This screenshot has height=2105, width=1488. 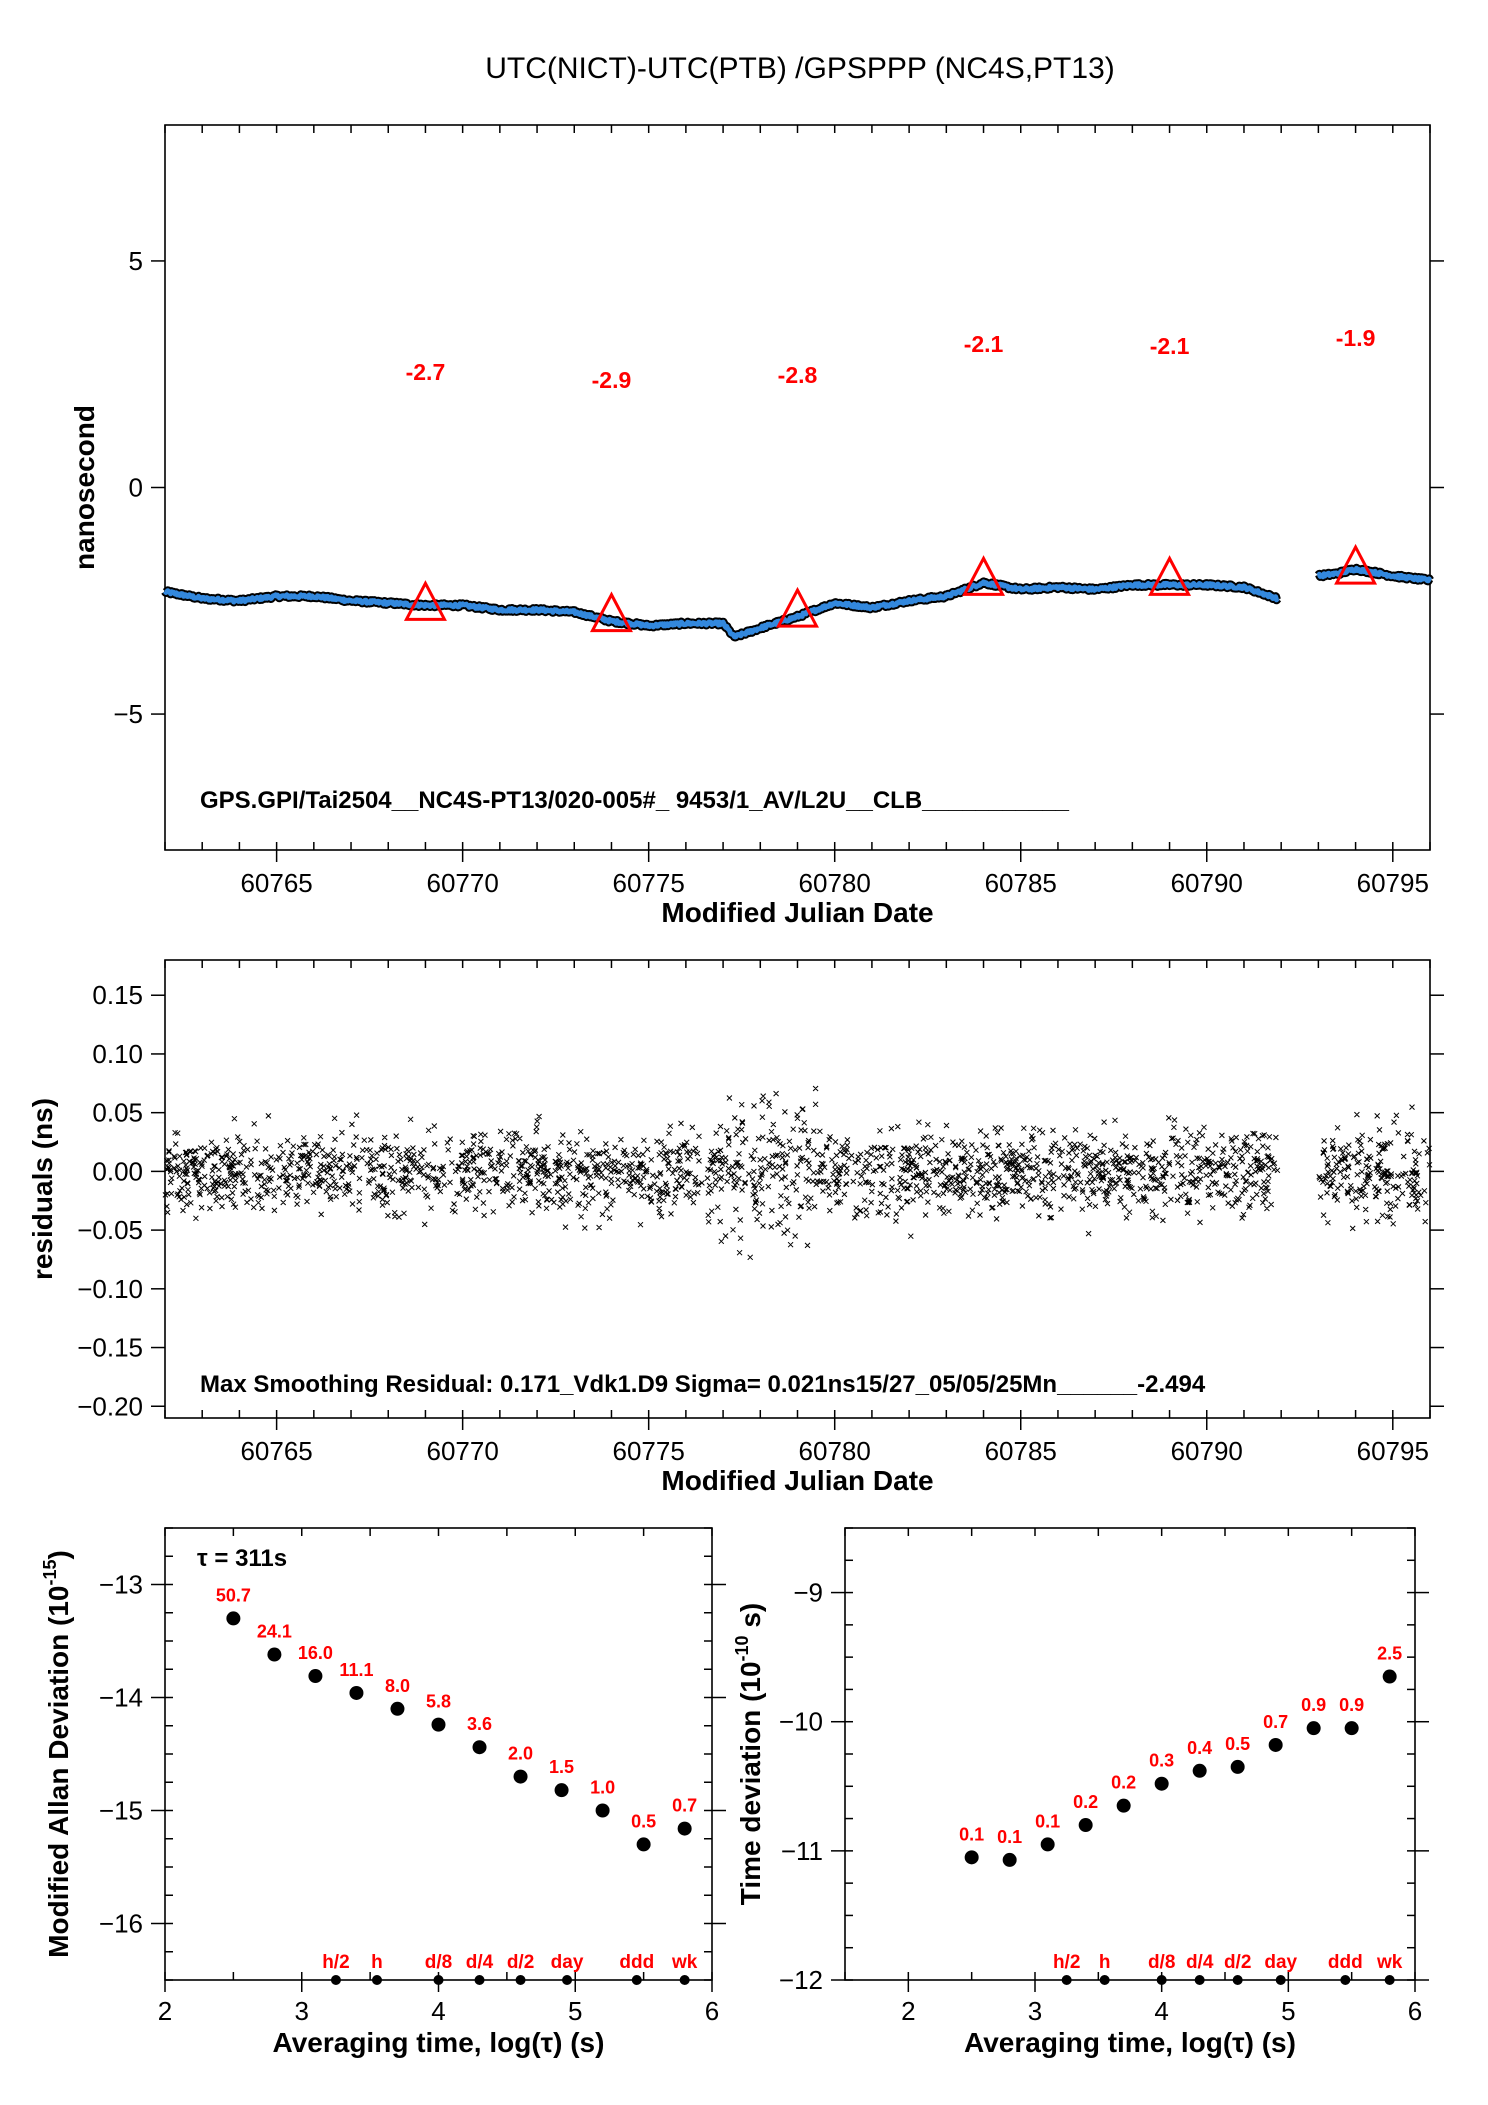 I want to click on y-axis-label-exponent: -15, so click(x=50, y=1572).